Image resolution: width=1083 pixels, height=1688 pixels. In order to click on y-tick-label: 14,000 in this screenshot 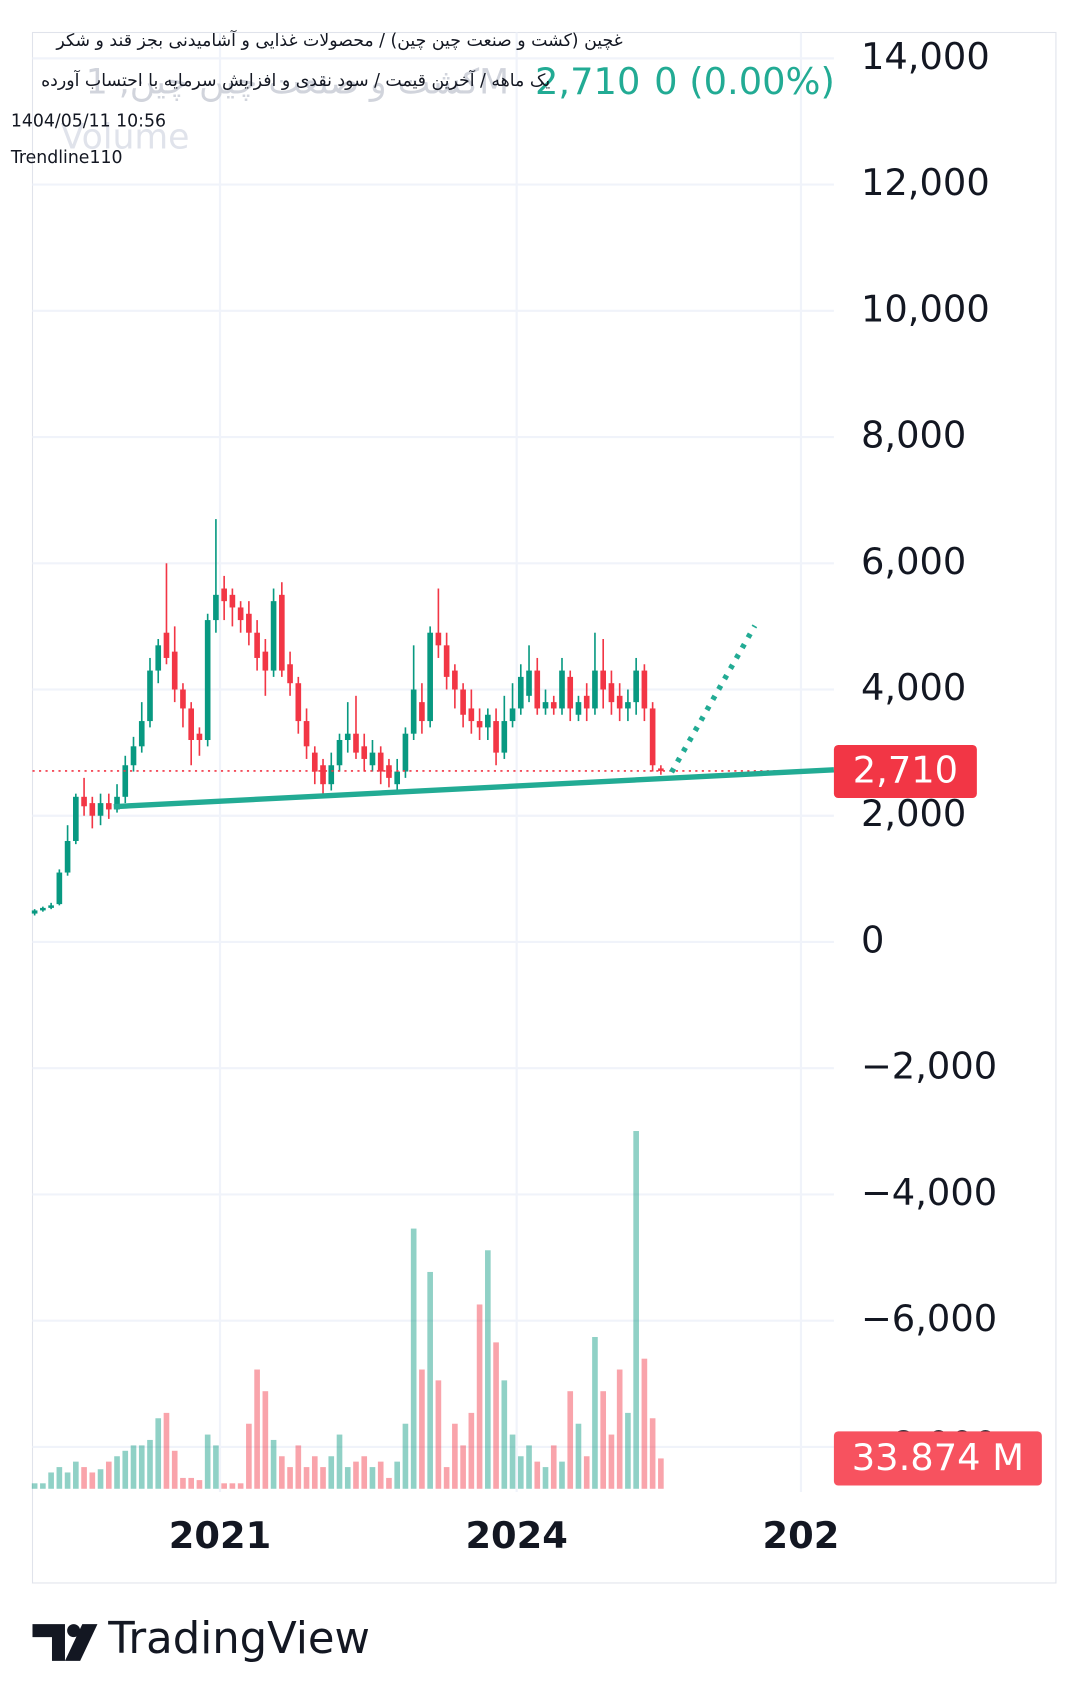, I will do `click(925, 56)`.